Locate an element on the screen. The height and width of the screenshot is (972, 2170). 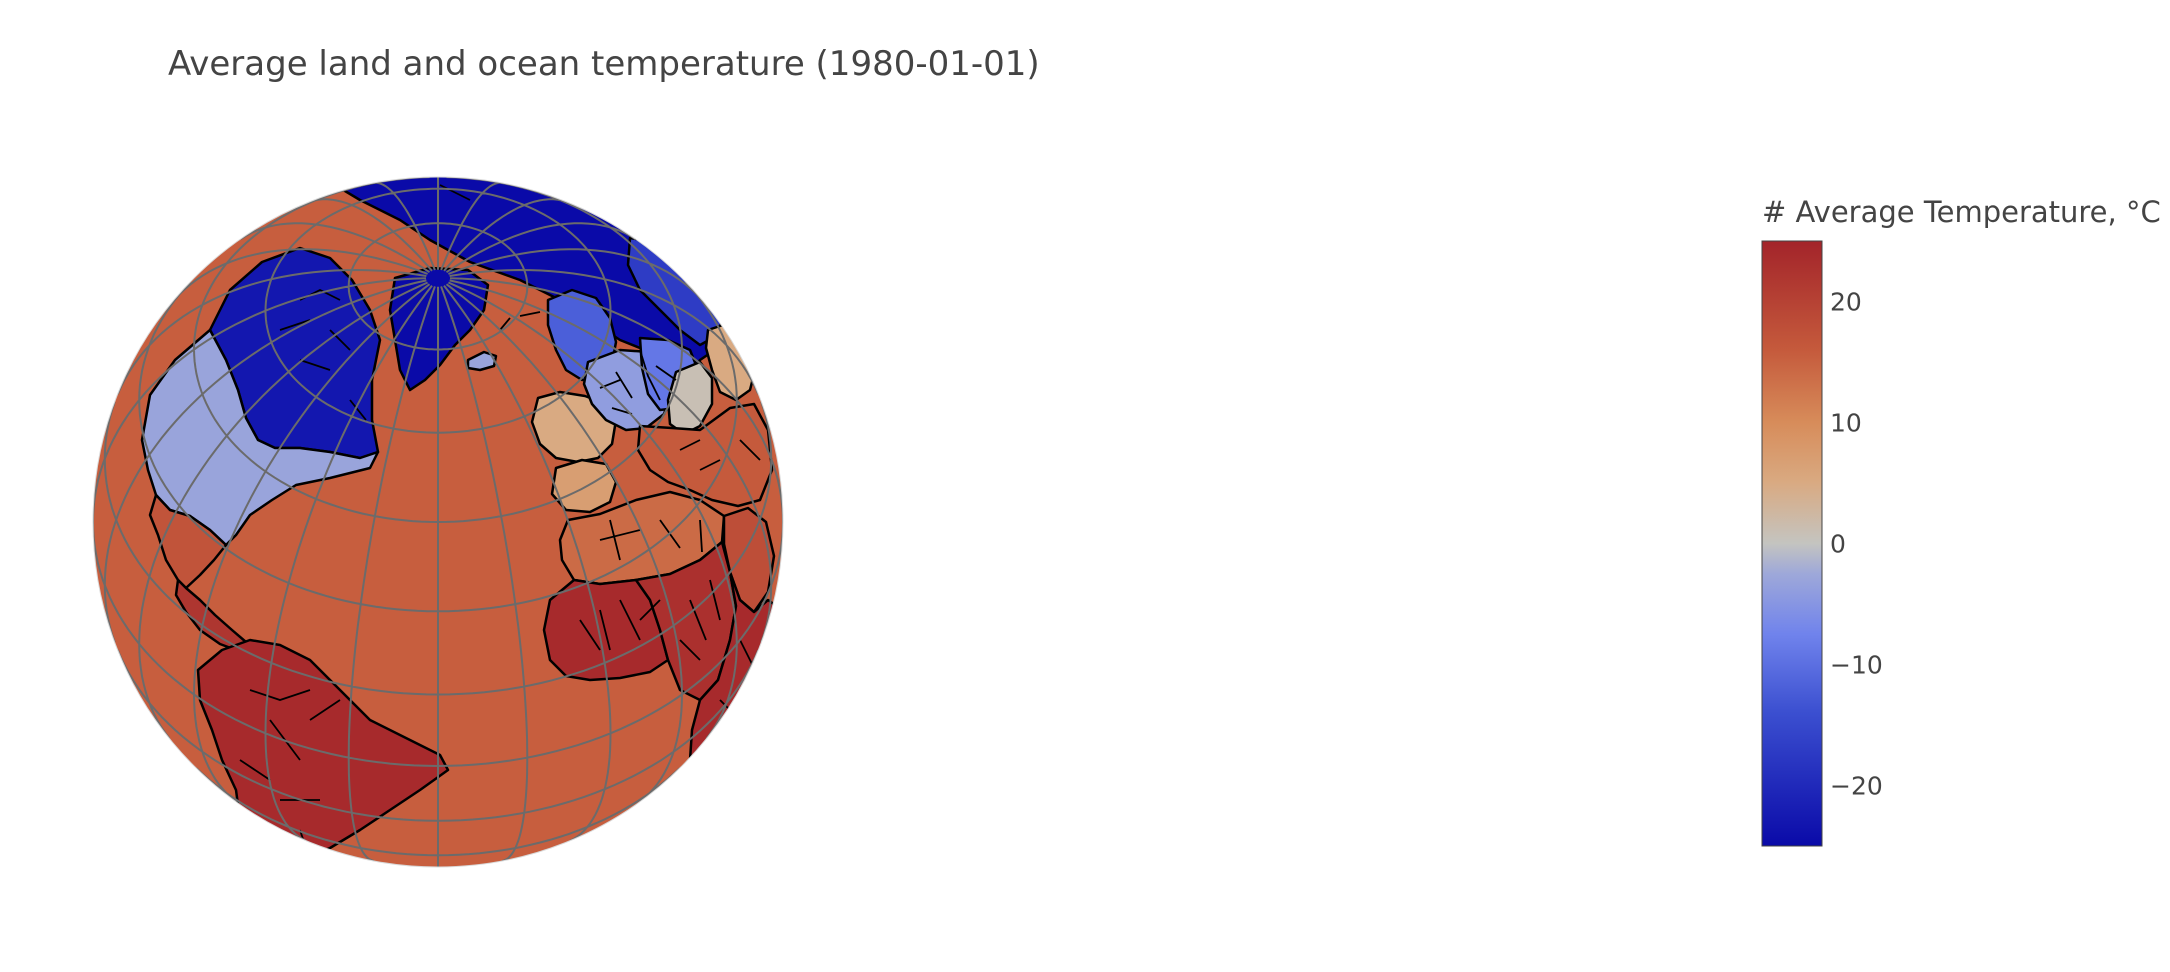
colorbar-tick-label: 20 is located at coordinates (1846, 302).